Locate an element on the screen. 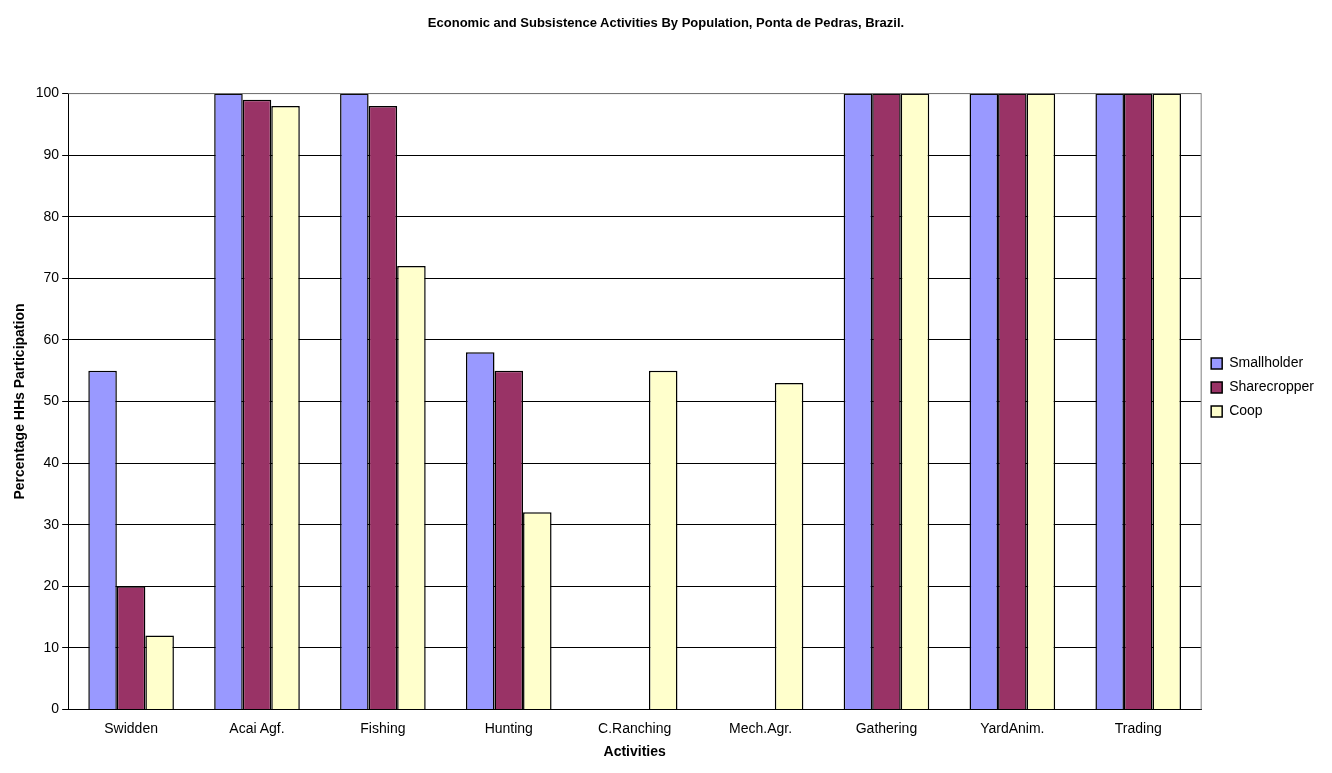  x-tick-label: Swidden is located at coordinates (131, 727).